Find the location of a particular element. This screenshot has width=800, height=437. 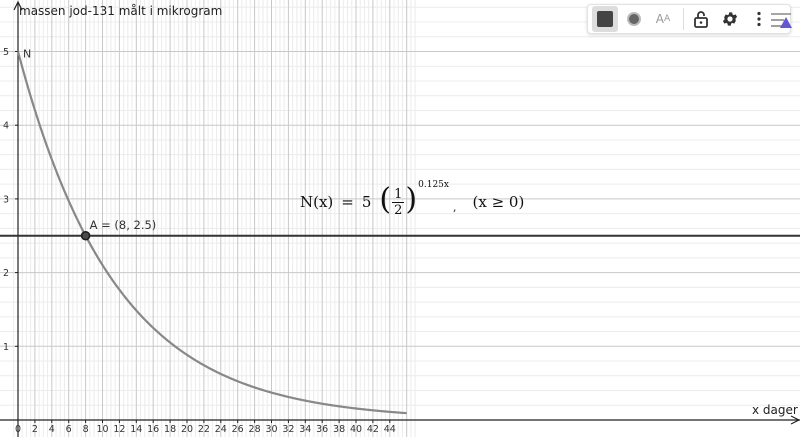

style-bar-toggle-icon is located at coordinates (781, 20).